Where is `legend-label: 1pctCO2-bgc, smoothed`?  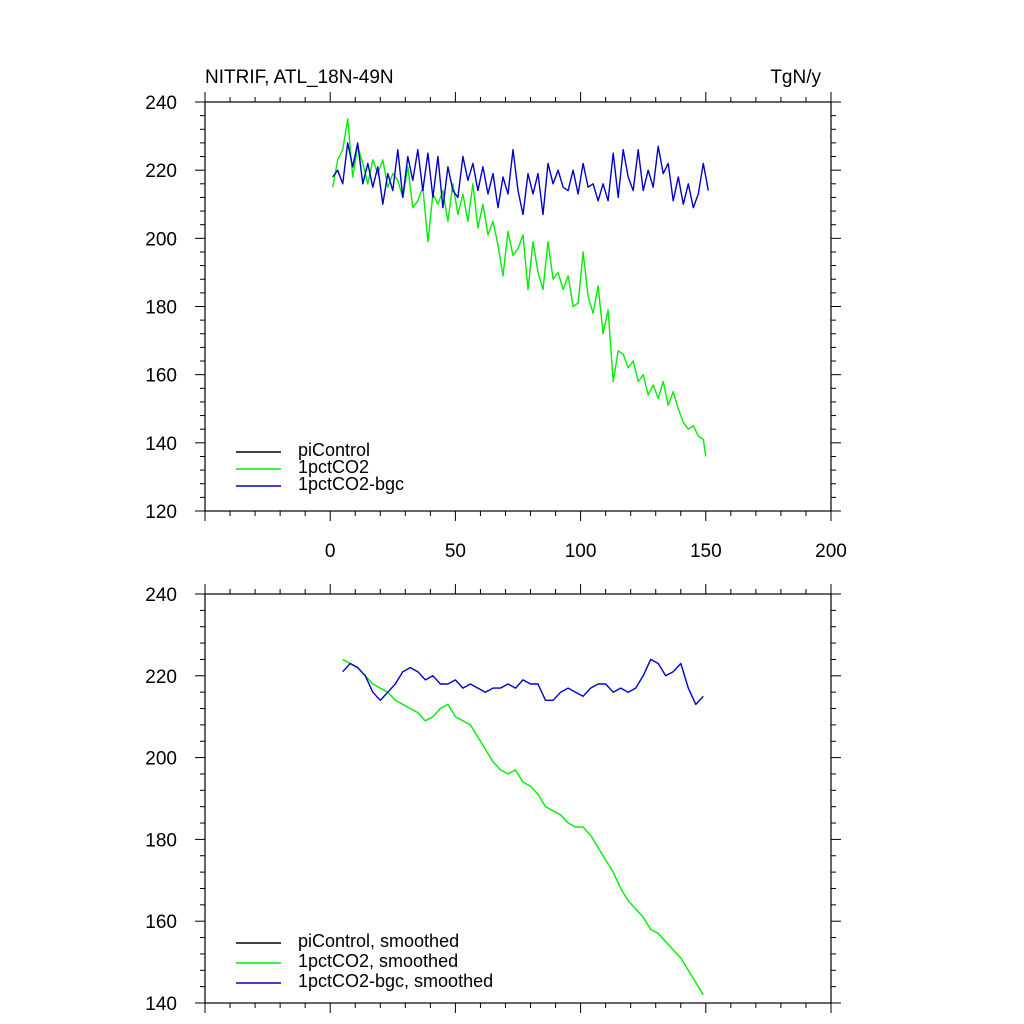
legend-label: 1pctCO2-bgc, smoothed is located at coordinates (395, 981).